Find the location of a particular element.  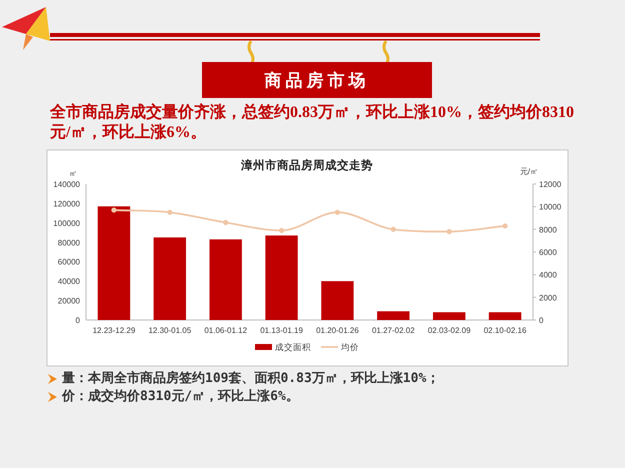

x-tick-label: 02.10-02.16 is located at coordinates (505, 330).